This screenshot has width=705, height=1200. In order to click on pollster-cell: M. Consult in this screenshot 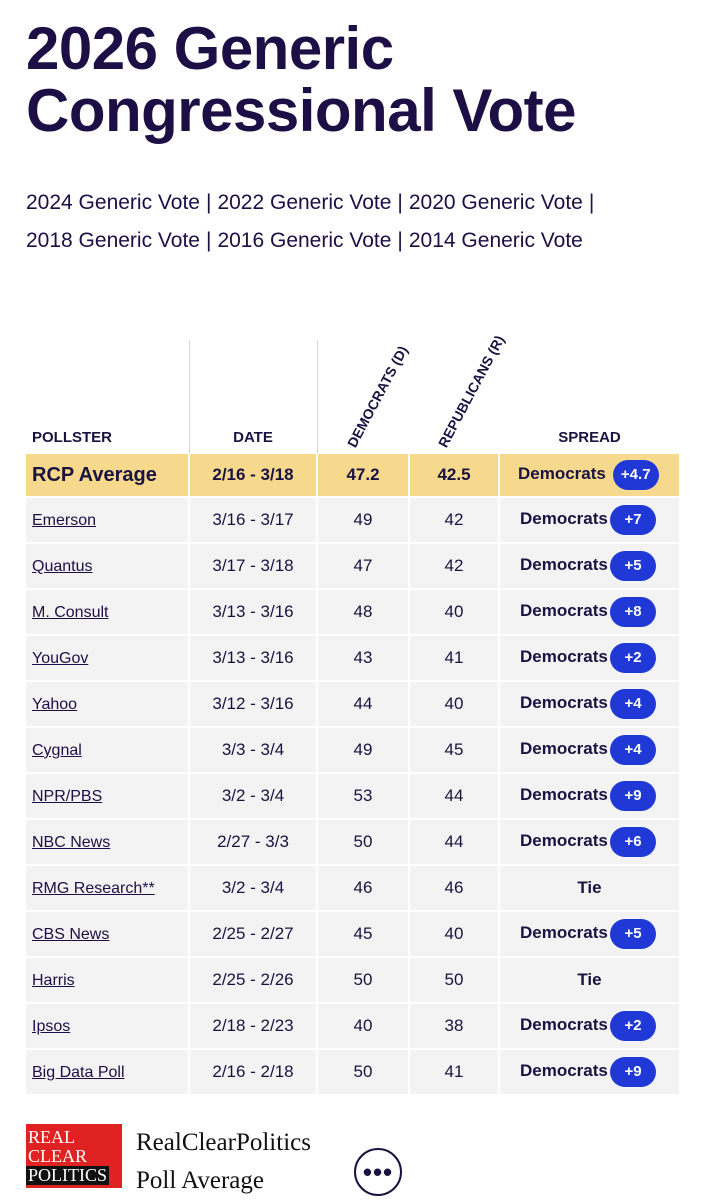, I will do `click(108, 612)`.